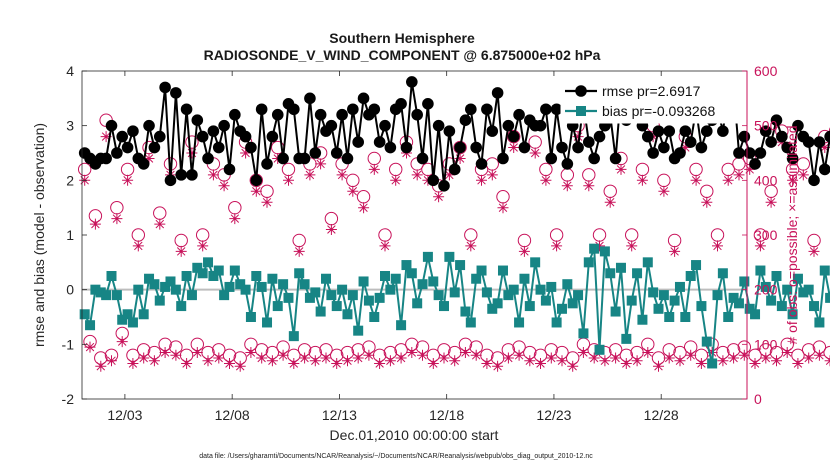  What do you see at coordinates (814, 240) in the screenshot?
I see `possible-obs-point` at bounding box center [814, 240].